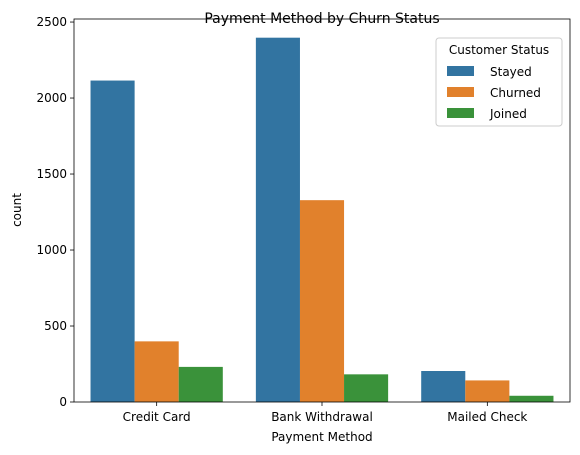 The height and width of the screenshot is (455, 580). What do you see at coordinates (322, 417) in the screenshot?
I see `x-tick-label: Bank Withdrawal` at bounding box center [322, 417].